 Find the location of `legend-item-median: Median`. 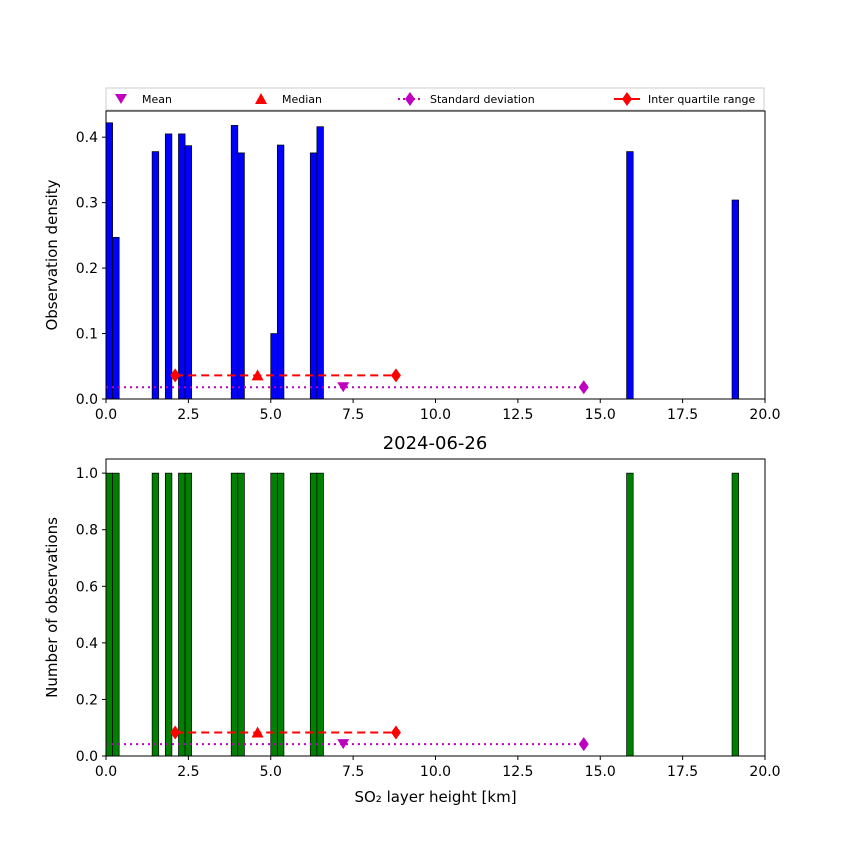

legend-item-median: Median is located at coordinates (288, 99).